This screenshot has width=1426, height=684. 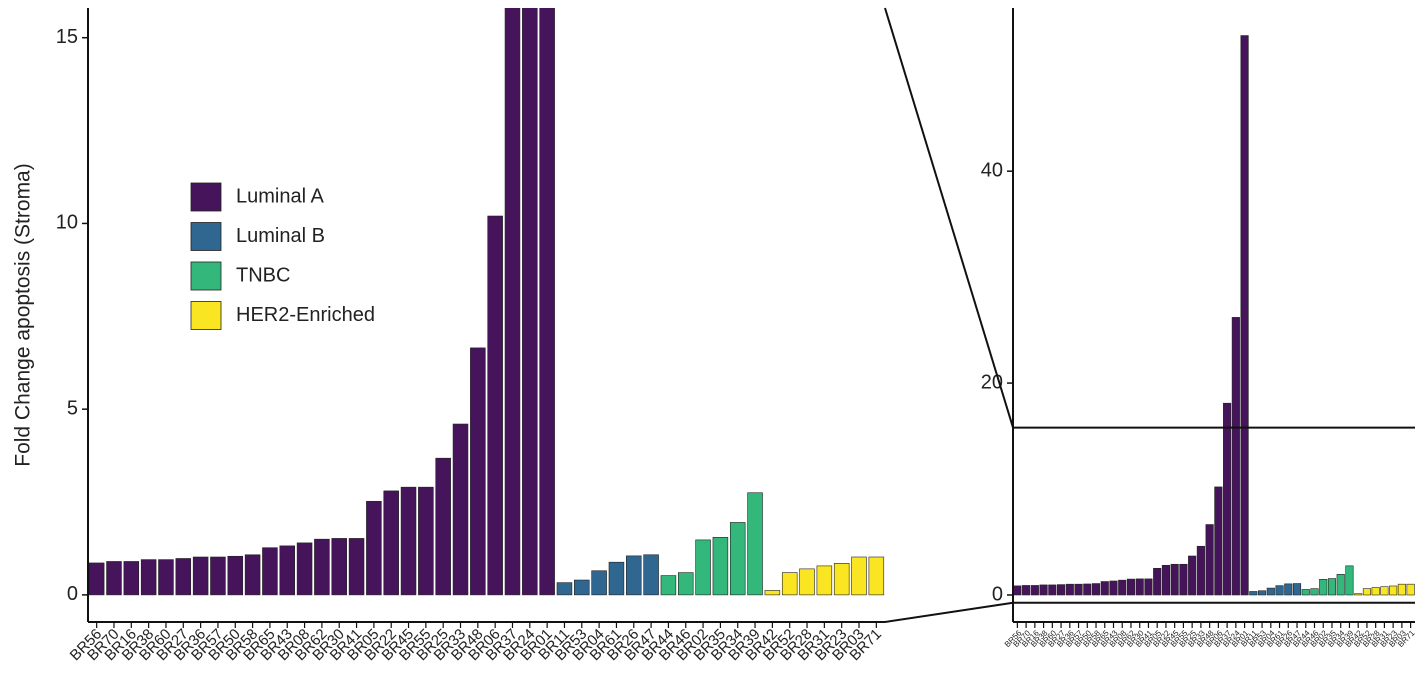 I want to click on y-axis-label: Fold Change apoptosis (Stroma), so click(x=23, y=315).